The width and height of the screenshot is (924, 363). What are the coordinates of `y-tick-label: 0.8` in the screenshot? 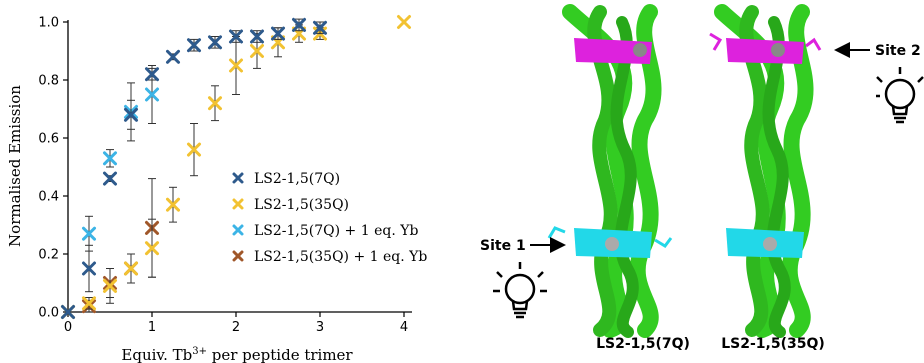 It's located at (48, 81).